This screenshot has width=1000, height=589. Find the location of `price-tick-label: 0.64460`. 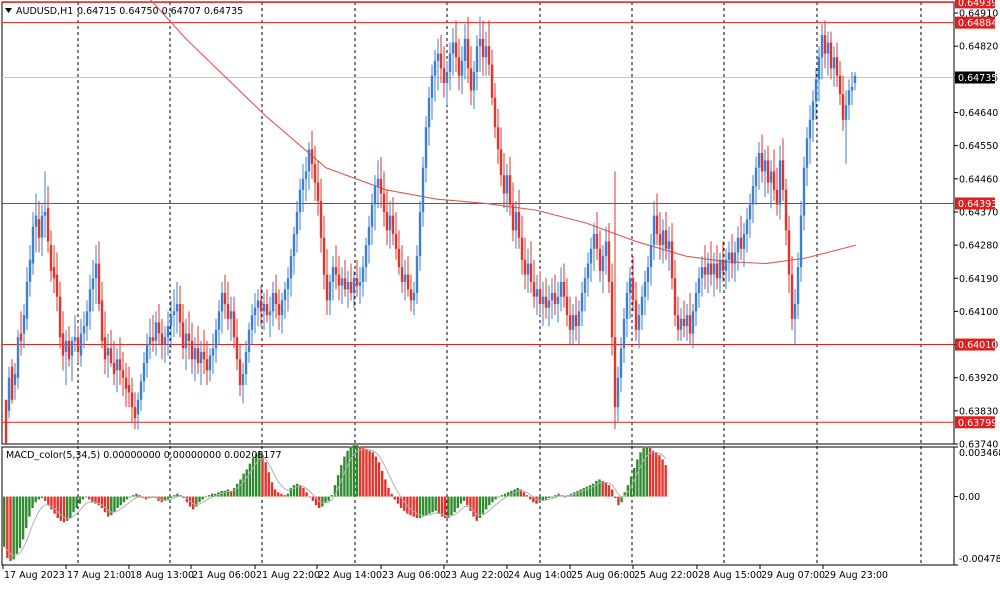

price-tick-label: 0.64460 is located at coordinates (978, 179).